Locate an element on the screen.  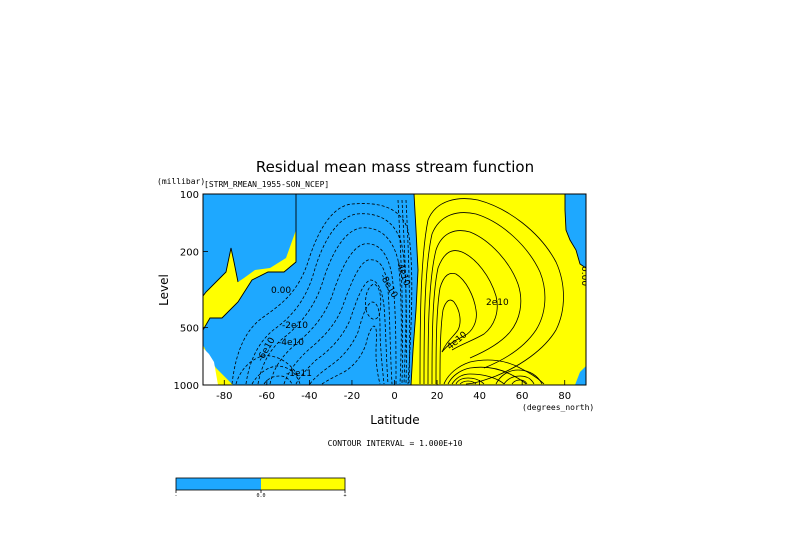
x-tick-label: 0 is located at coordinates (394, 396).